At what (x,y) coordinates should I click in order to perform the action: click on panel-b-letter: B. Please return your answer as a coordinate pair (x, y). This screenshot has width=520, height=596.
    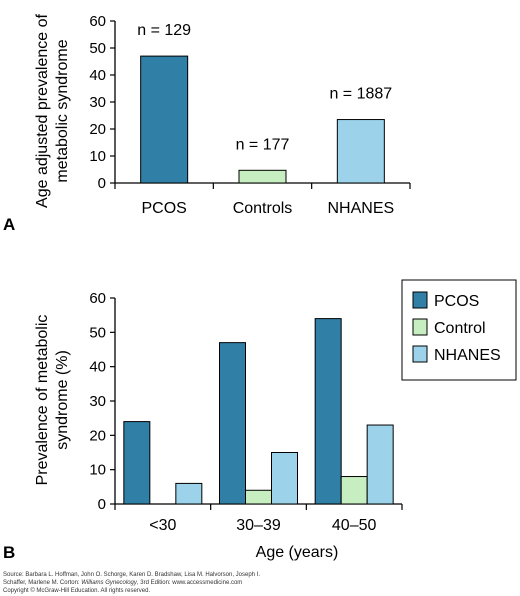
    Looking at the image, I should click on (9, 552).